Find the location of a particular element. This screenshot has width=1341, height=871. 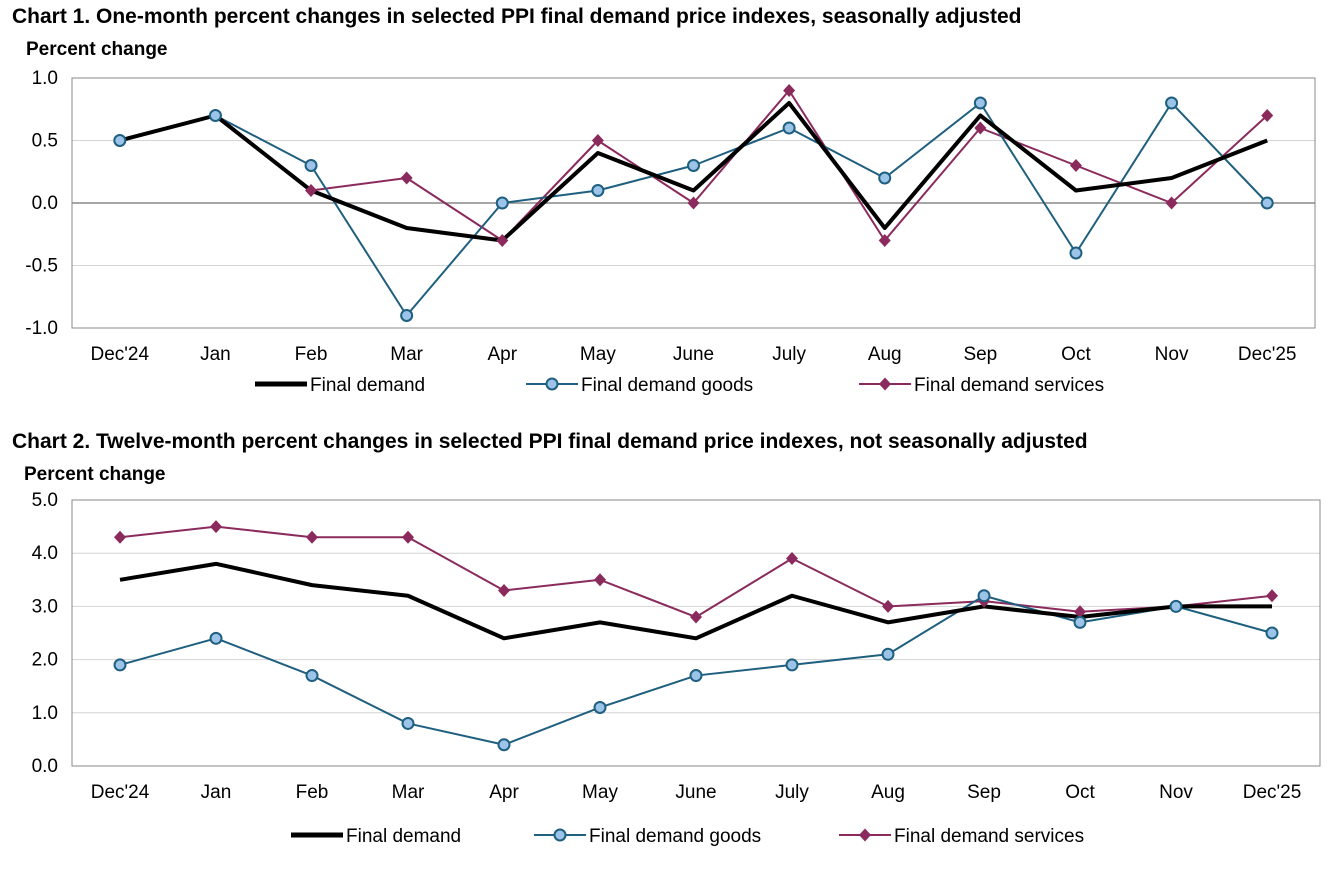

chart2-legend-label: Final demand goods is located at coordinates (675, 836).